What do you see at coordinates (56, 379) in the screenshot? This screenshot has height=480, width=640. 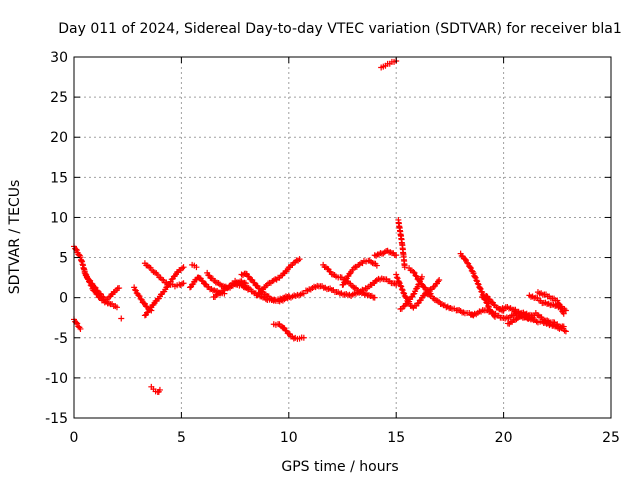 I see `y-tick-label: -10` at bounding box center [56, 379].